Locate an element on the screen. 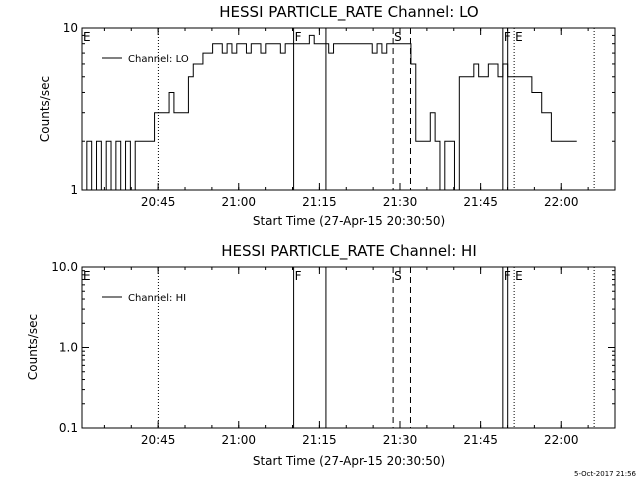 This screenshot has width=640, height=480. lo-x-tick-label: 22:00 is located at coordinates (561, 202).